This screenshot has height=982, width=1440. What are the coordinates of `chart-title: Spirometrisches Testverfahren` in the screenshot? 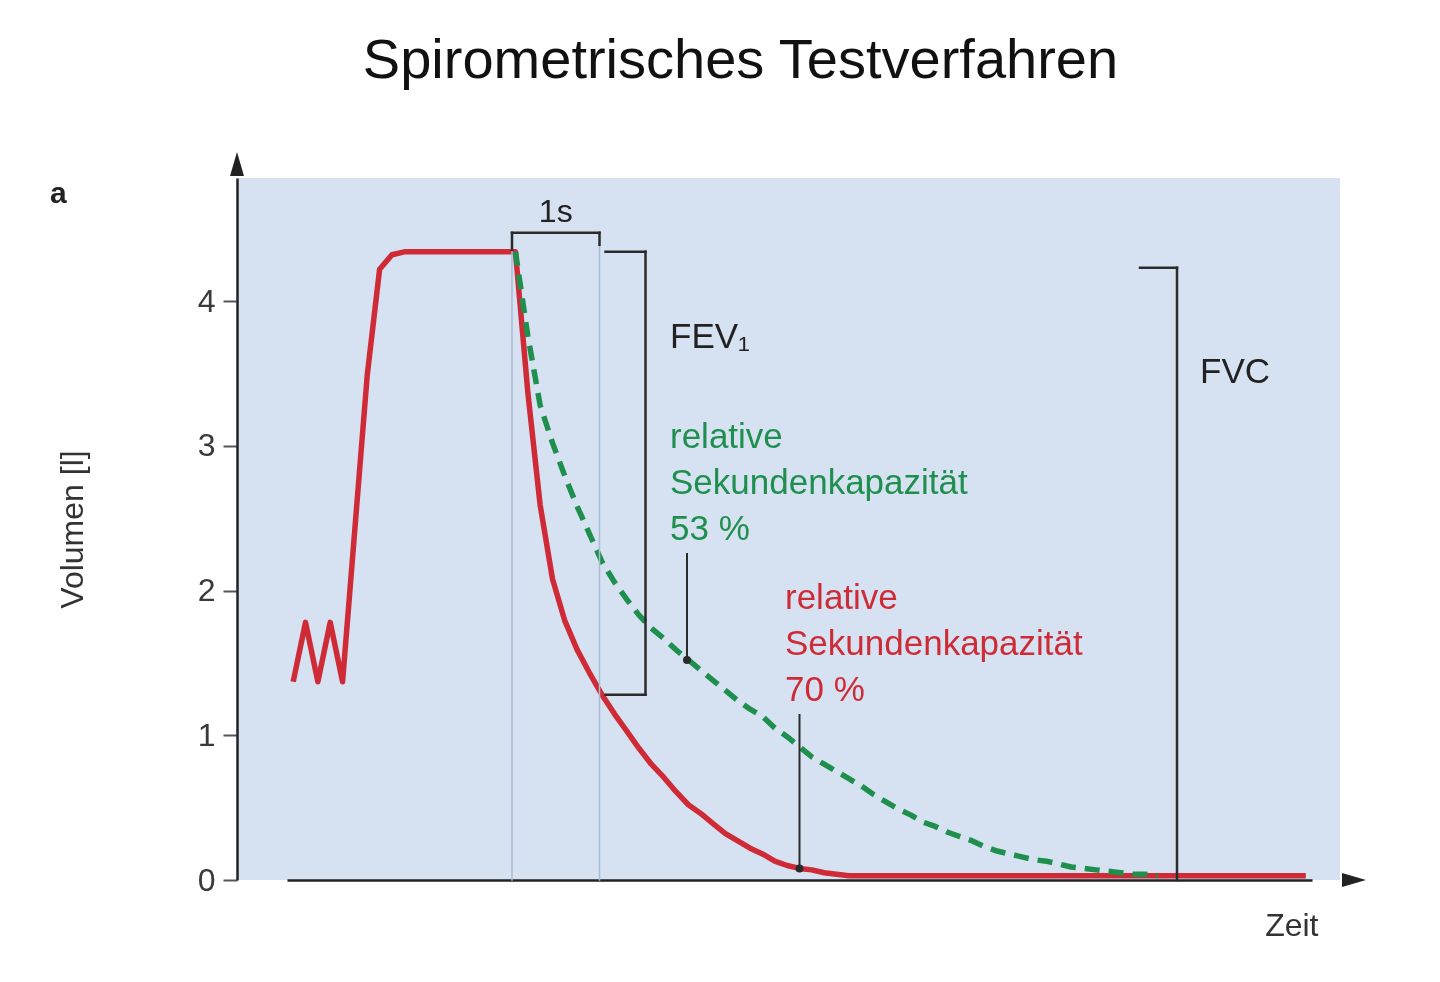 It's located at (740, 58).